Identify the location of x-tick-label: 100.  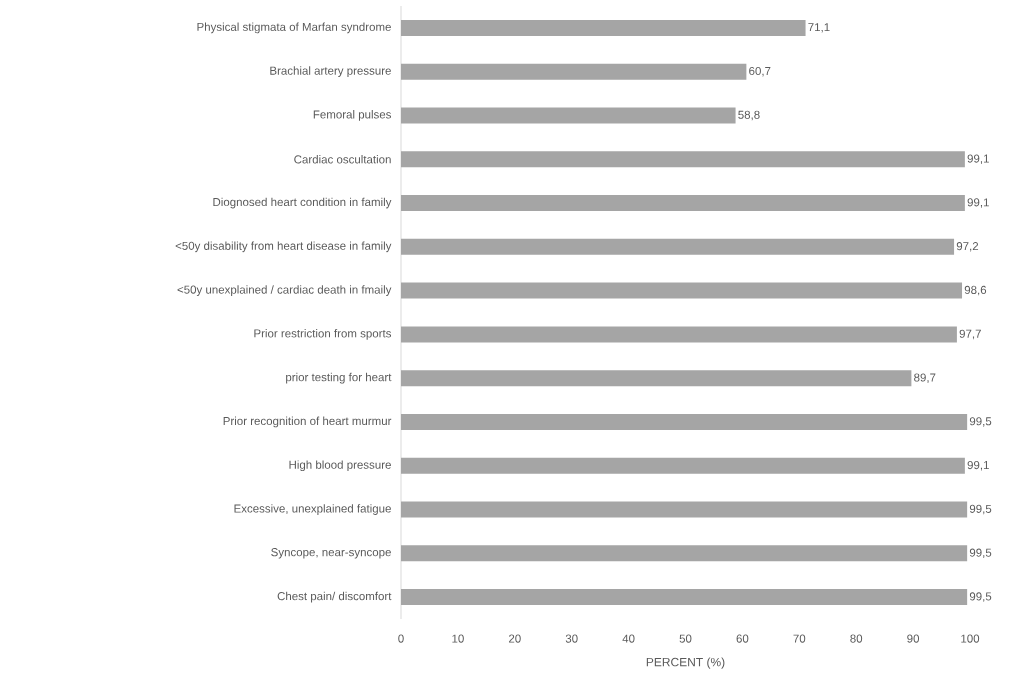
(970, 638).